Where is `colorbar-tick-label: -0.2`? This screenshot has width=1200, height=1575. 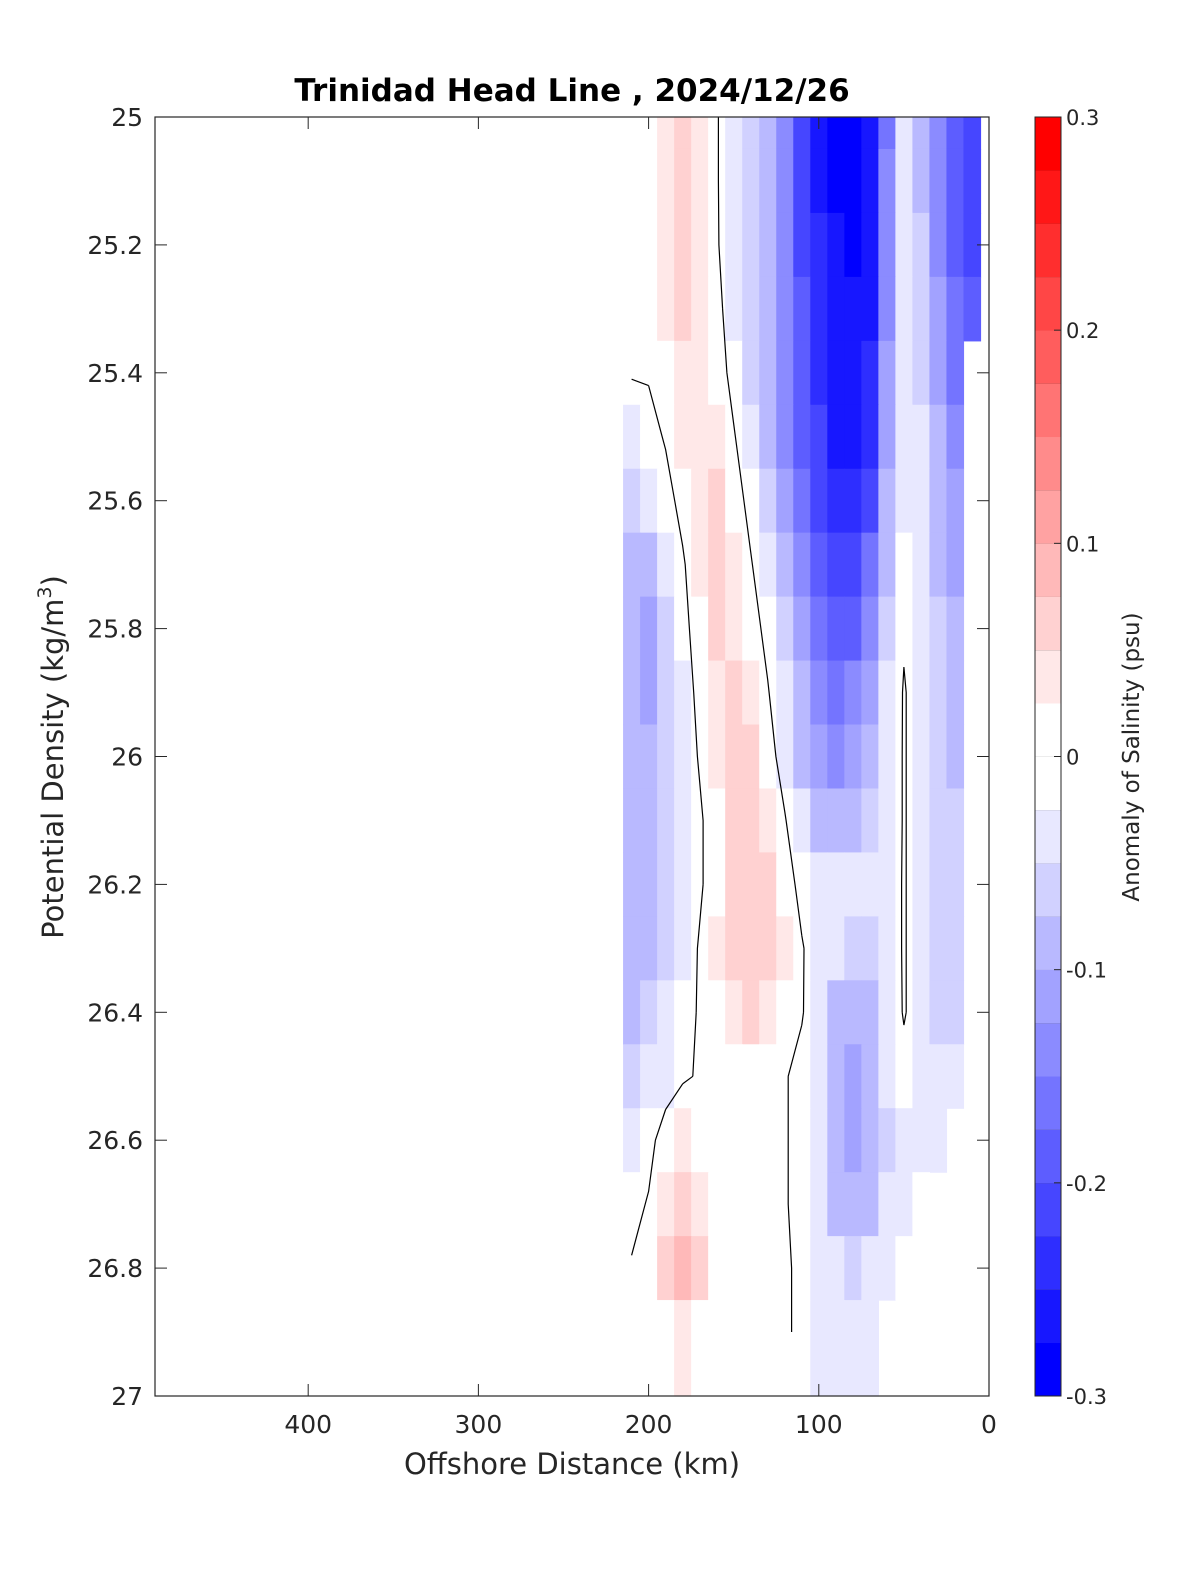 colorbar-tick-label: -0.2 is located at coordinates (1086, 1184).